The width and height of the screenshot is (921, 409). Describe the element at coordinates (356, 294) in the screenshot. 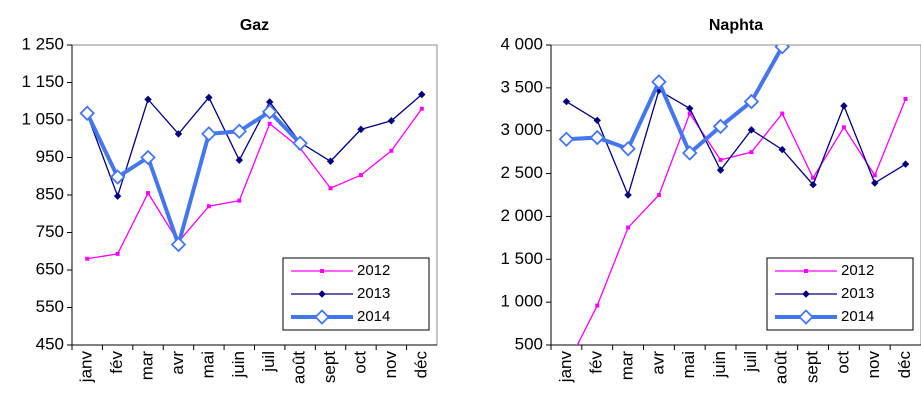

I see `legend: 2012 2013 2014` at that location.